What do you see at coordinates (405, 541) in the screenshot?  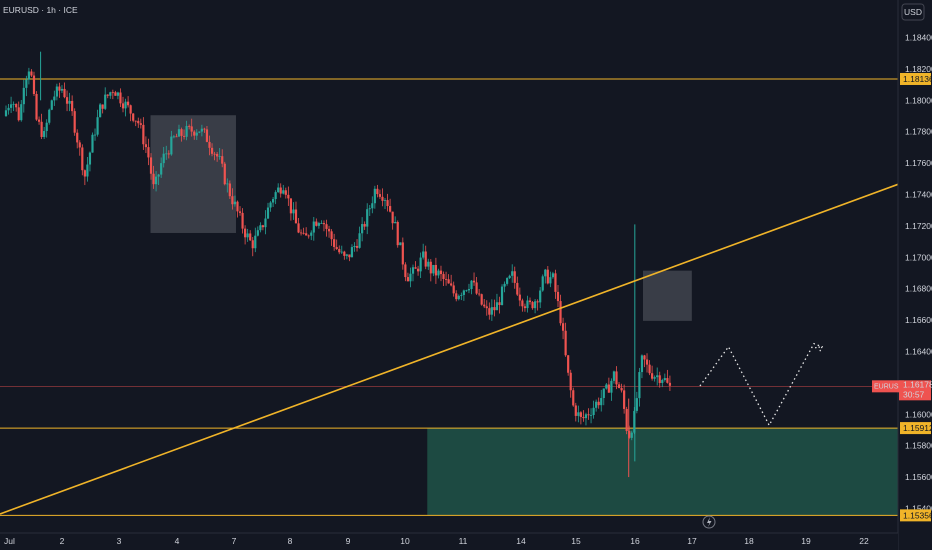 I see `x-tick-label: 10` at bounding box center [405, 541].